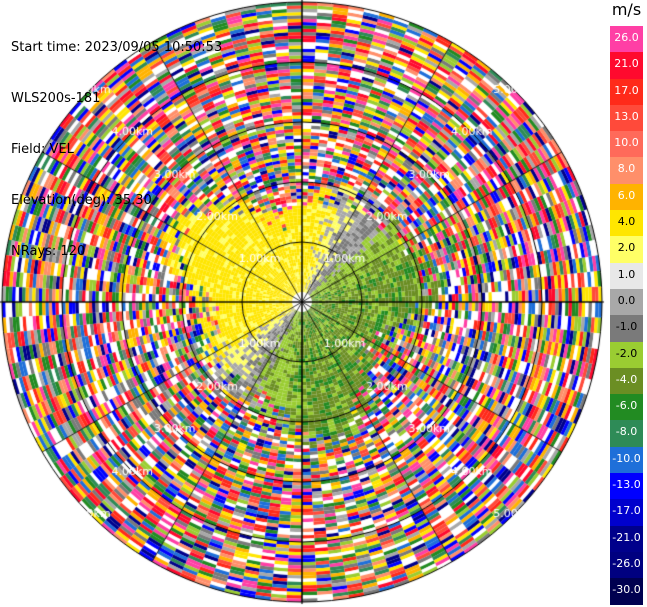 This screenshot has height=607, width=647. I want to click on colorbar-level: 21.0, so click(626, 65).